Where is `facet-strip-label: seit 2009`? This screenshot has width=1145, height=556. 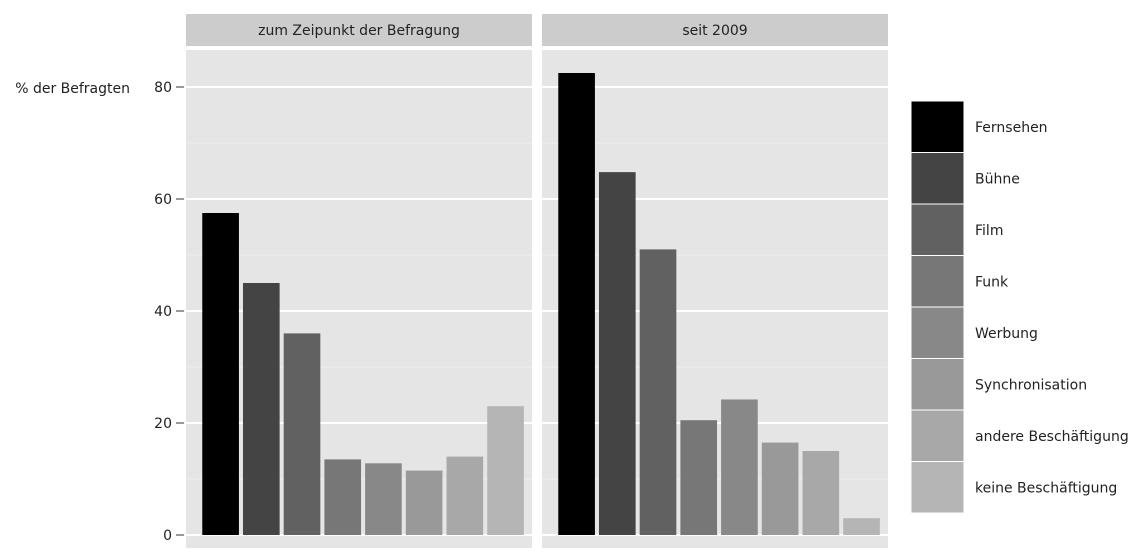 facet-strip-label: seit 2009 is located at coordinates (714, 31).